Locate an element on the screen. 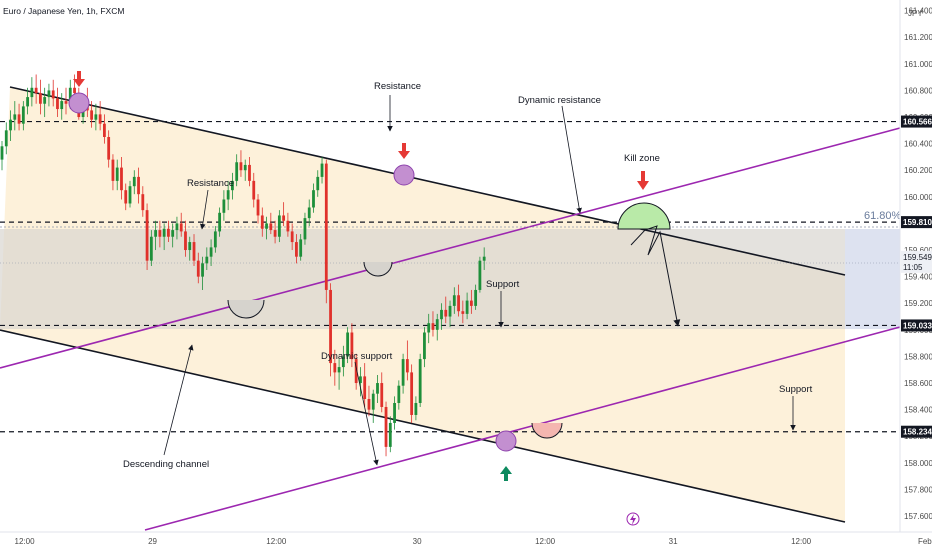  pointer-resistance-left is located at coordinates (204, 209).